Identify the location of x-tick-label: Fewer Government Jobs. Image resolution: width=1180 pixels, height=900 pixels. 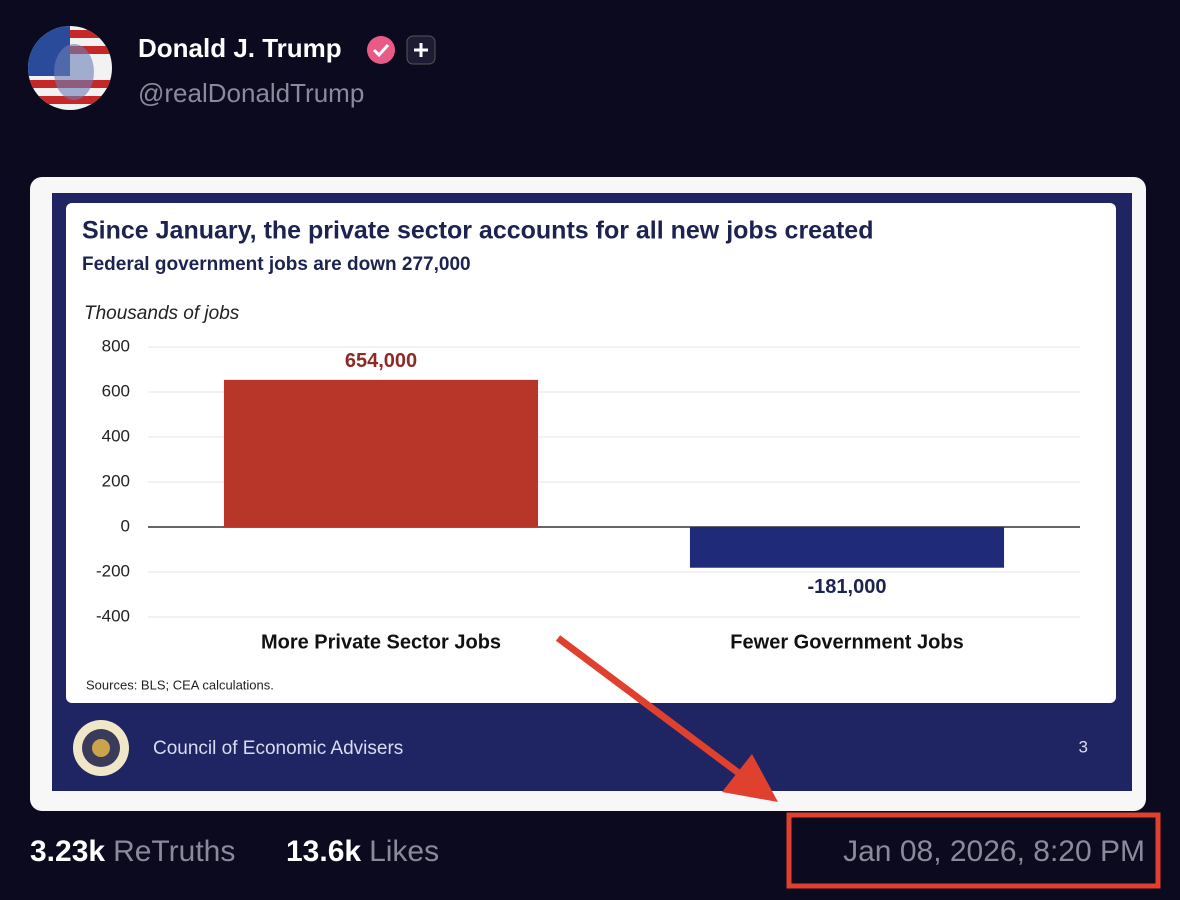
(846, 642).